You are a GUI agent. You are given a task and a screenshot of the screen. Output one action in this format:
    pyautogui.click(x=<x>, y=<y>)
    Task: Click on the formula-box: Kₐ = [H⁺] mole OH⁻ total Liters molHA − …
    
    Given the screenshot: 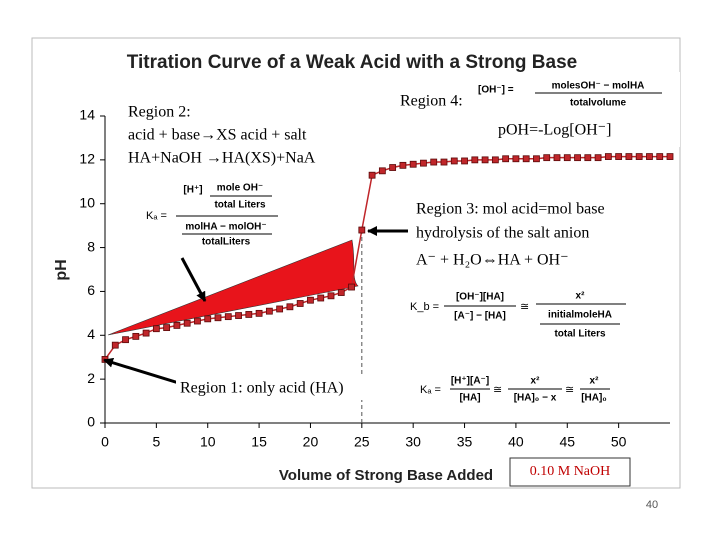 What is the action you would take?
    pyautogui.click(x=210, y=215)
    